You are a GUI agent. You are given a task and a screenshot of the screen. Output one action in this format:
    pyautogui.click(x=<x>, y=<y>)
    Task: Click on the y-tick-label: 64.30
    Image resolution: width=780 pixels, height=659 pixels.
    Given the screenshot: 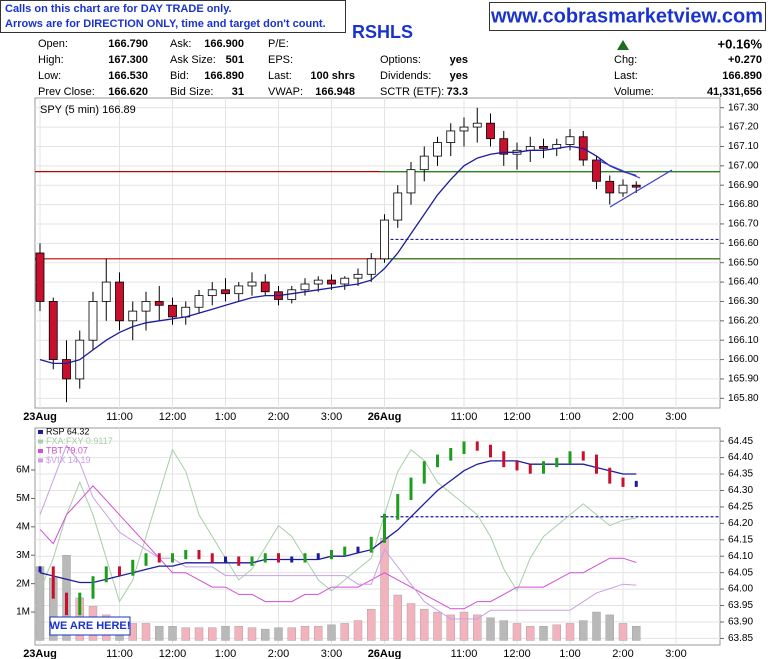 What is the action you would take?
    pyautogui.click(x=740, y=490)
    